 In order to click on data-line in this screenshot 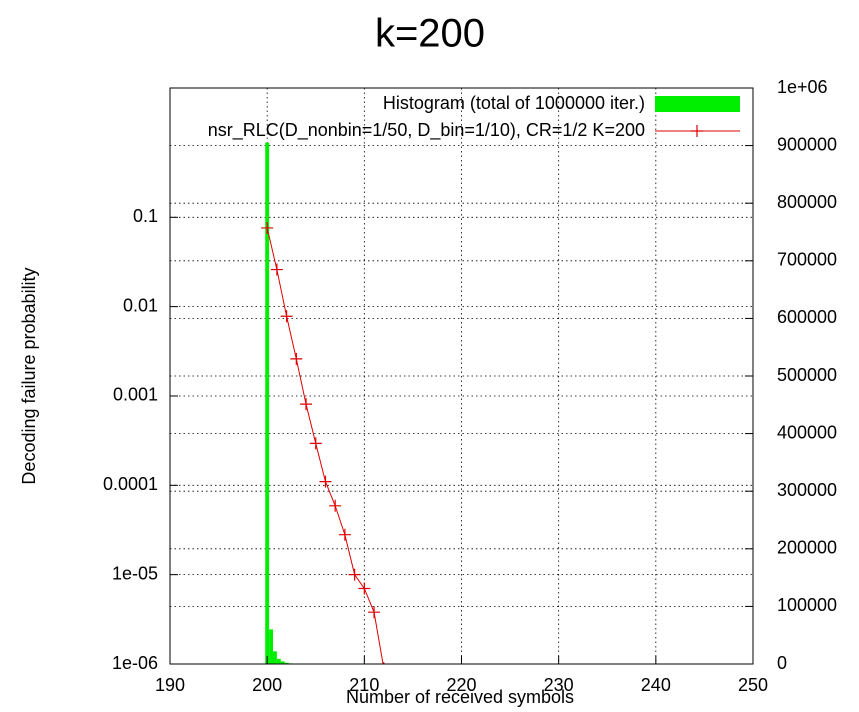, I will do `click(325, 445)`.